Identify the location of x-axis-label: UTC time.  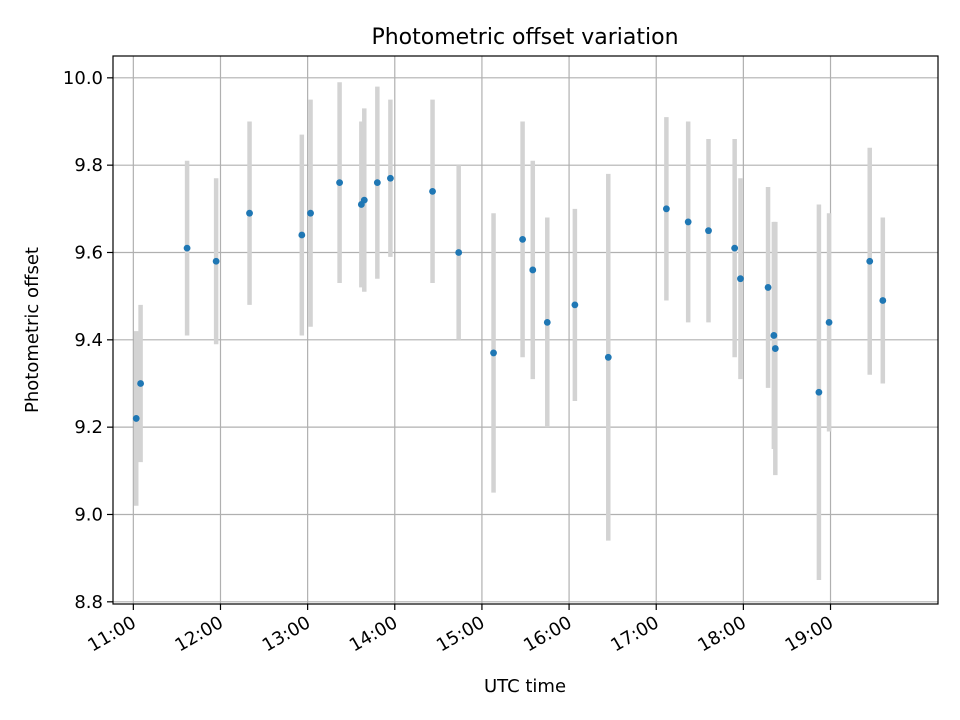
(525, 686).